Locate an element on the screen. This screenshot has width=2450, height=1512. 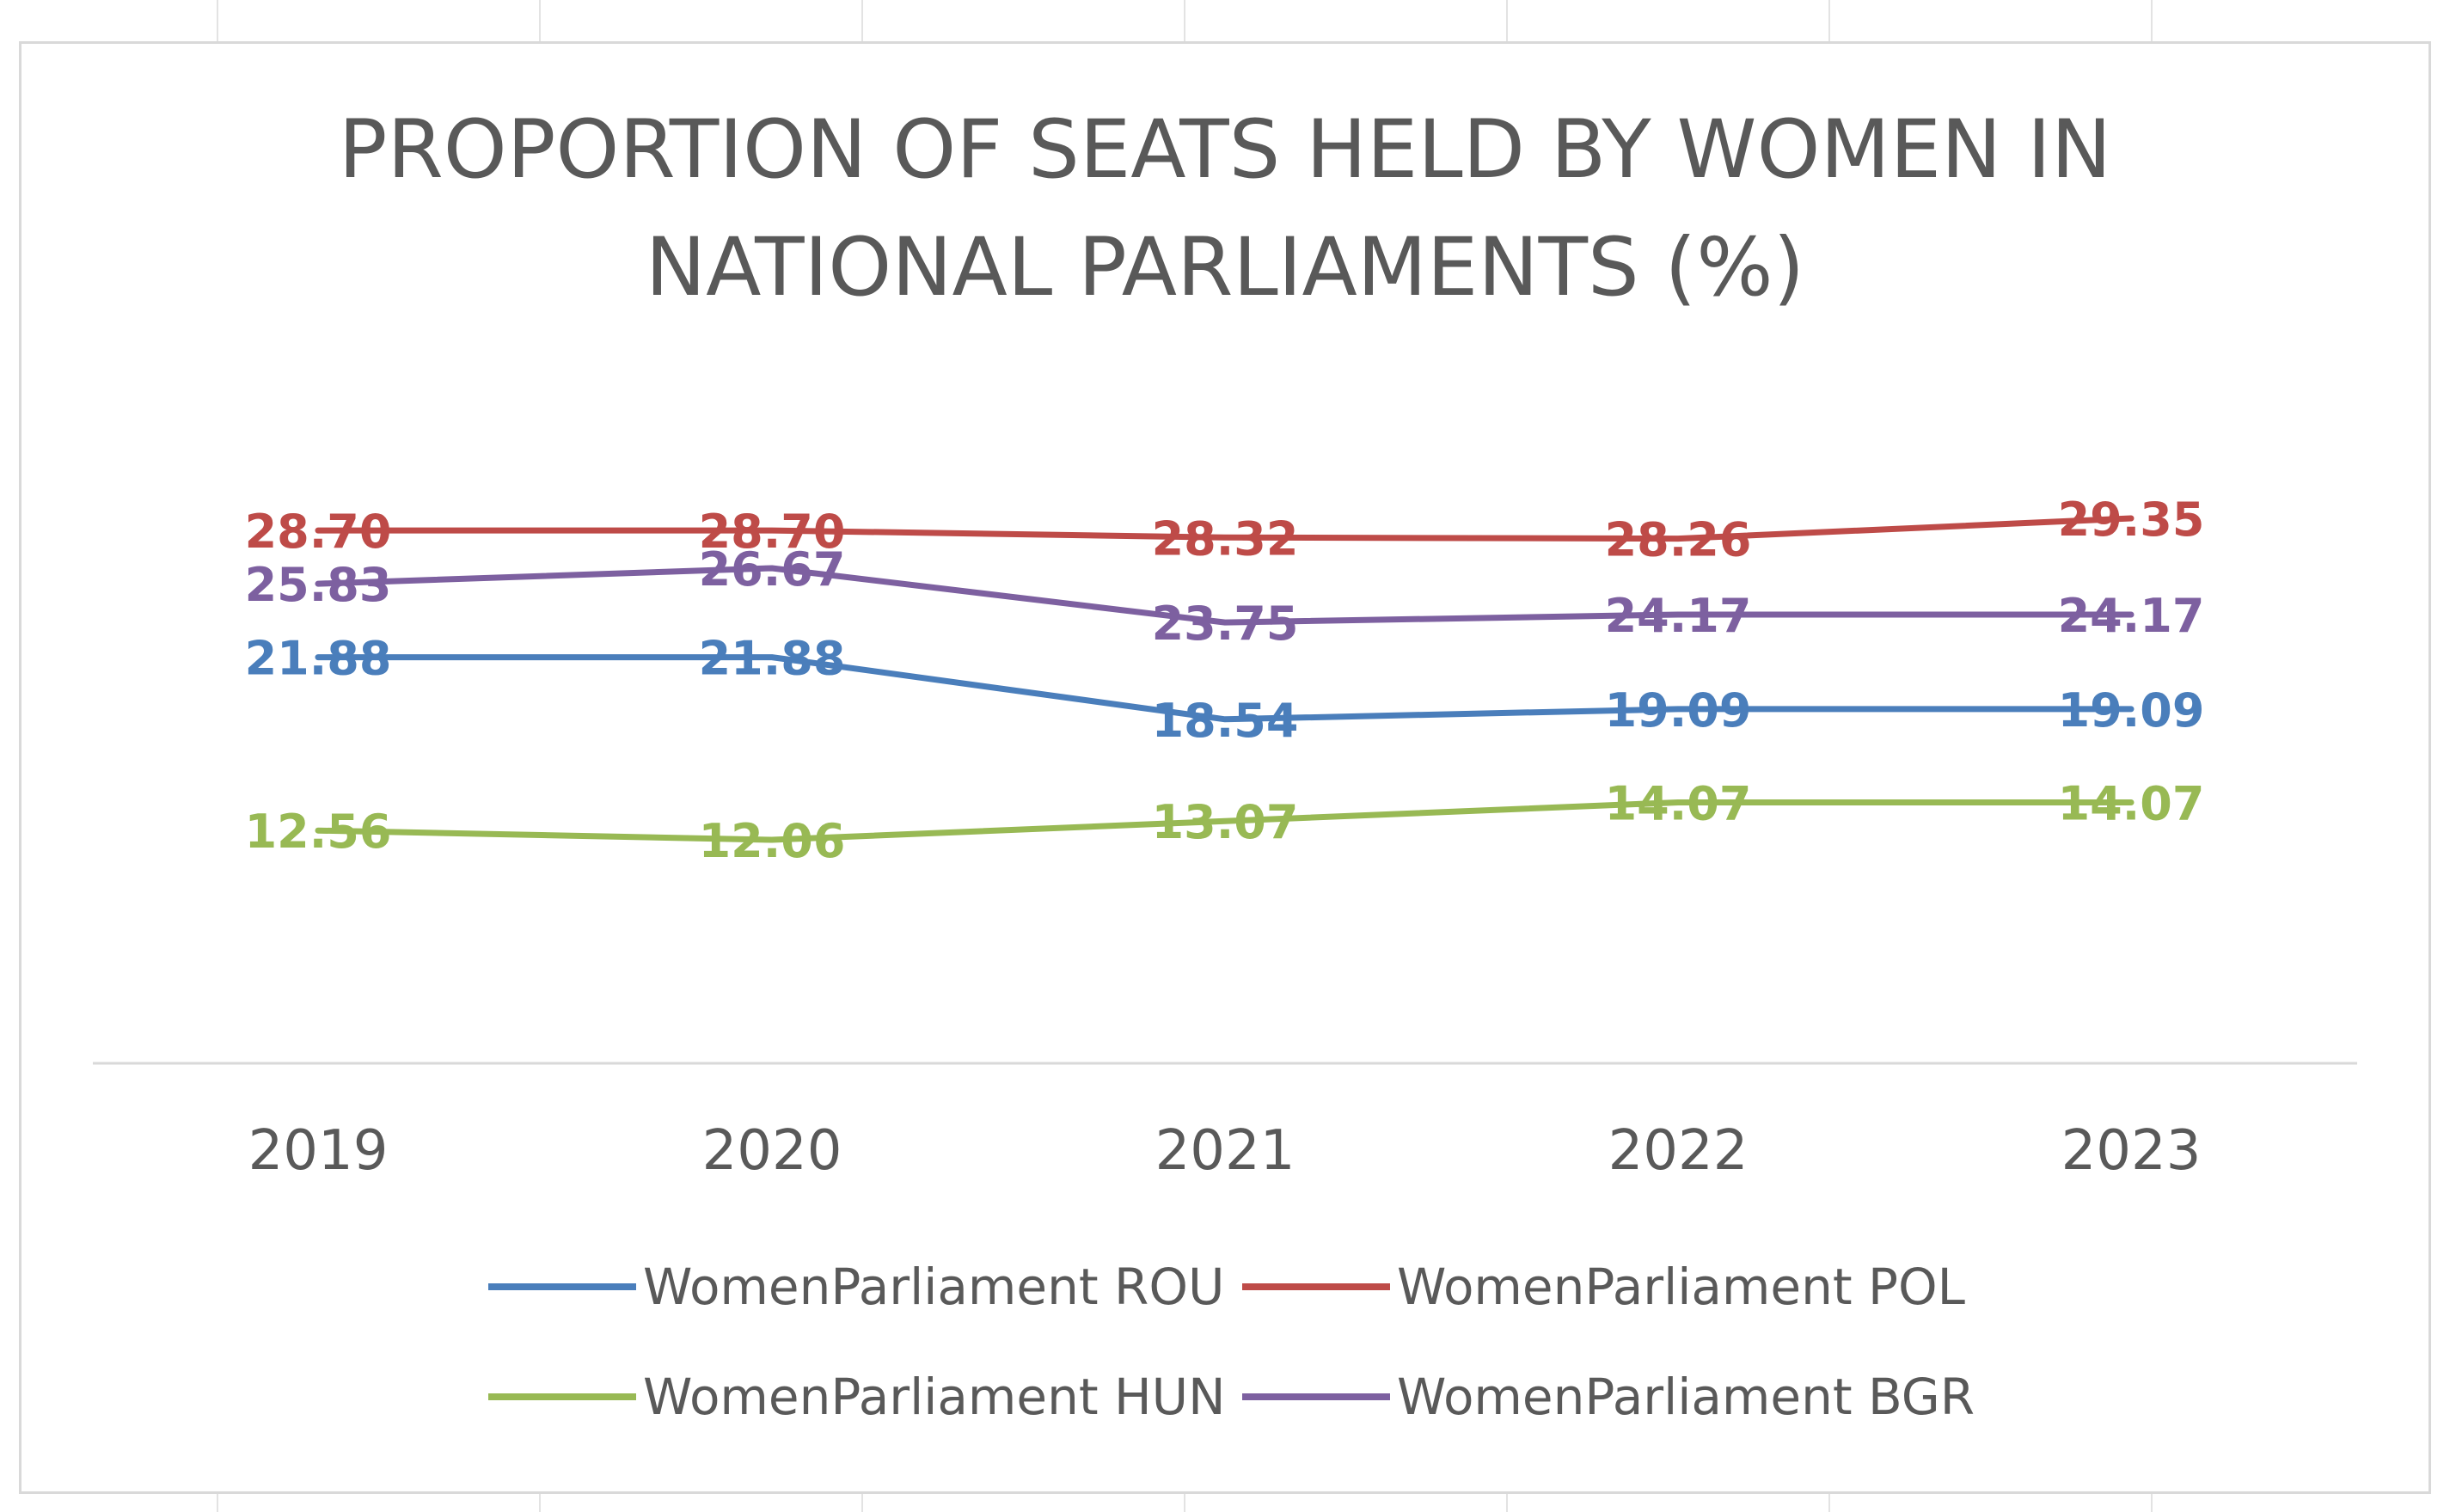
x-tick-label: 2023 is located at coordinates (2131, 1151).